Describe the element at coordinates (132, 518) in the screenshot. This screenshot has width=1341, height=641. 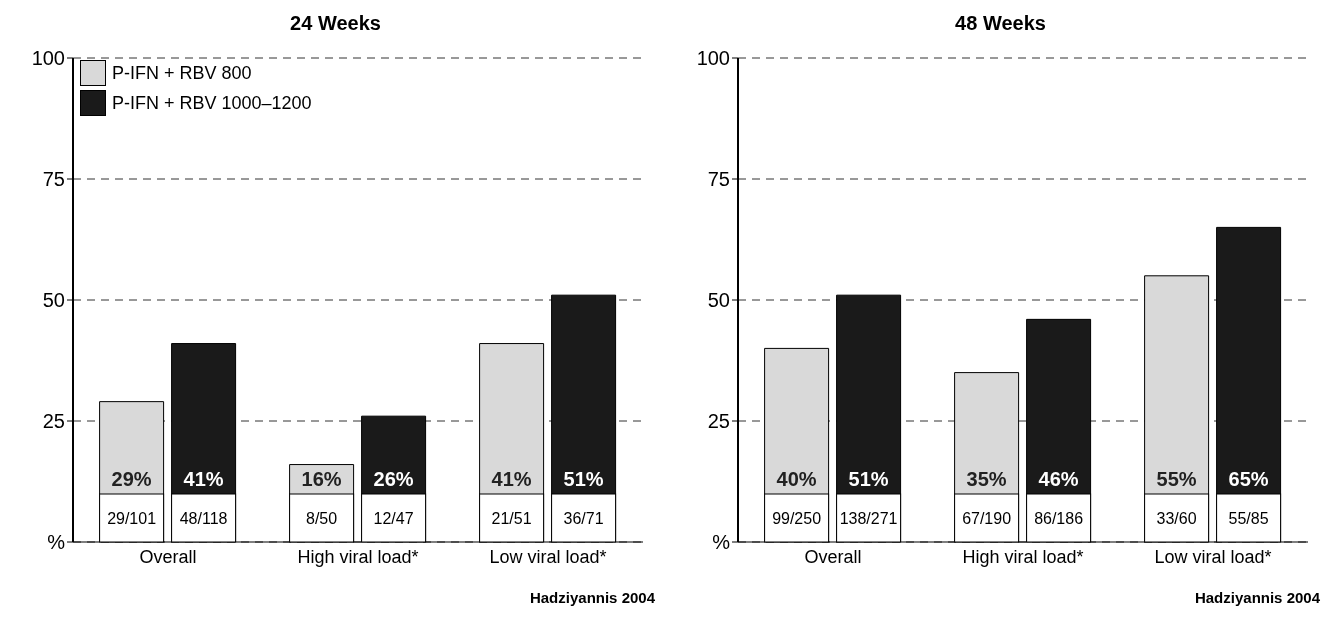
I see `annotation: 29/101` at that location.